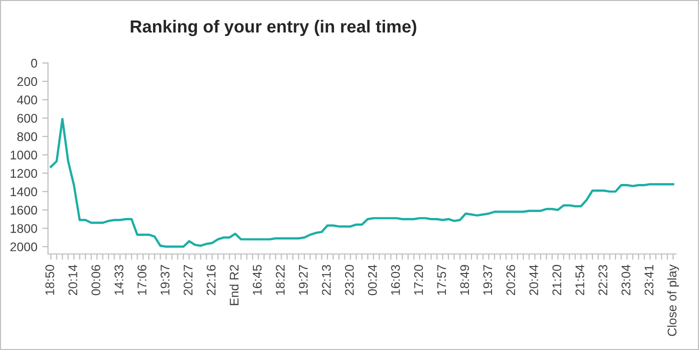 Image resolution: width=699 pixels, height=350 pixels. I want to click on x-tick-label: End R2, so click(234, 285).